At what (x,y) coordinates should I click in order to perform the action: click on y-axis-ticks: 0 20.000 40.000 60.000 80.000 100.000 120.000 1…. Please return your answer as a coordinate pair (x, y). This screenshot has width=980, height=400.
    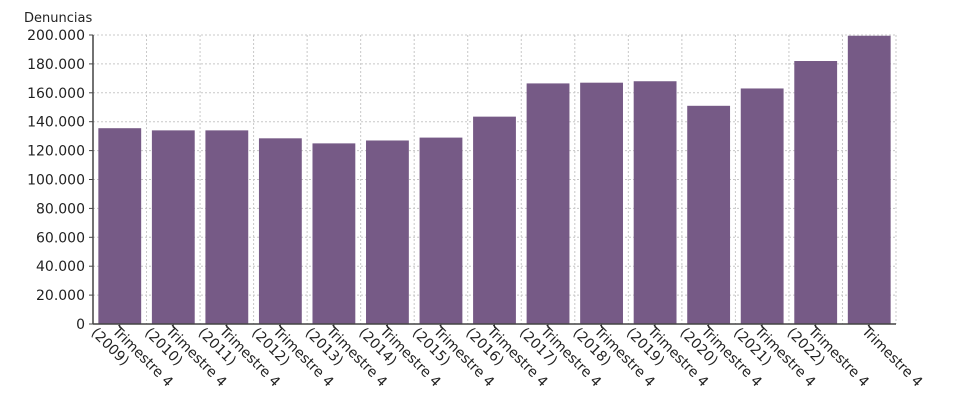
    Looking at the image, I should click on (60, 180).